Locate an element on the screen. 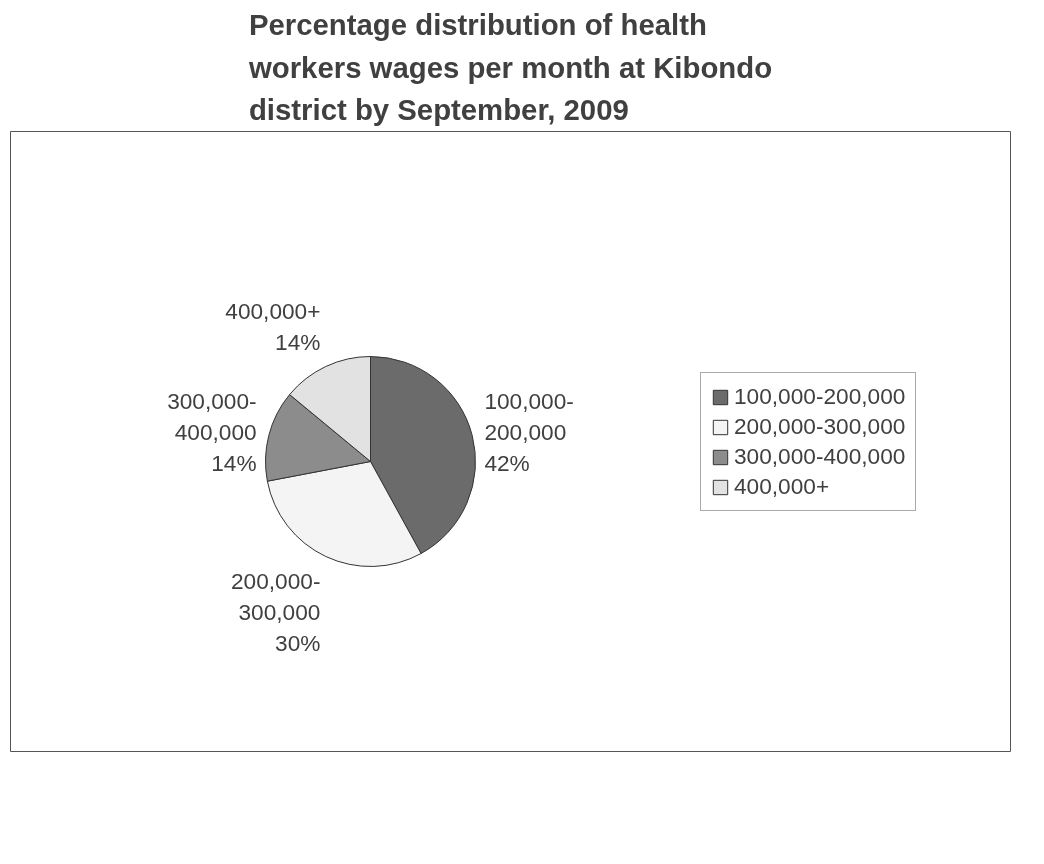 The image size is (1044, 864). legend-label: 200,000-300,000 is located at coordinates (820, 426).